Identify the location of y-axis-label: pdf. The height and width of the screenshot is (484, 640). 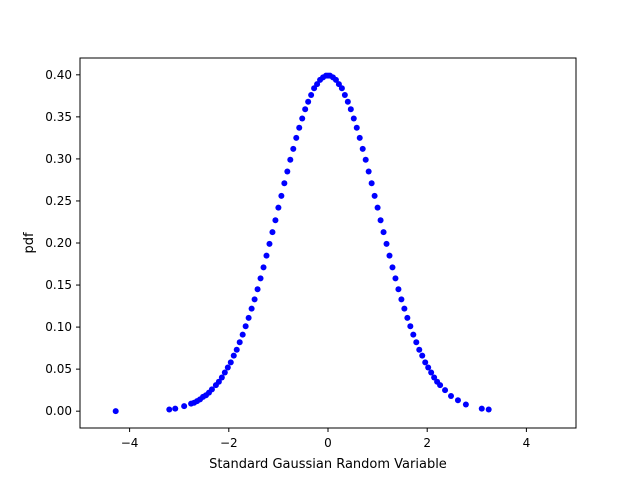
(29, 243).